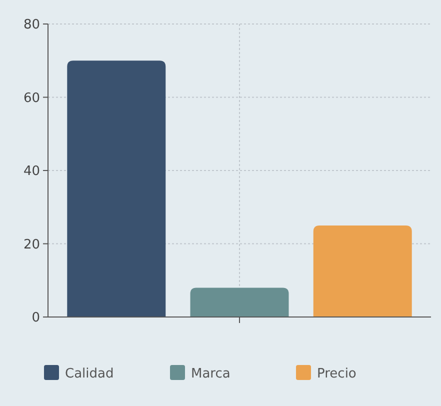 The height and width of the screenshot is (406, 441). I want to click on y-tick-label: 0, so click(36, 318).